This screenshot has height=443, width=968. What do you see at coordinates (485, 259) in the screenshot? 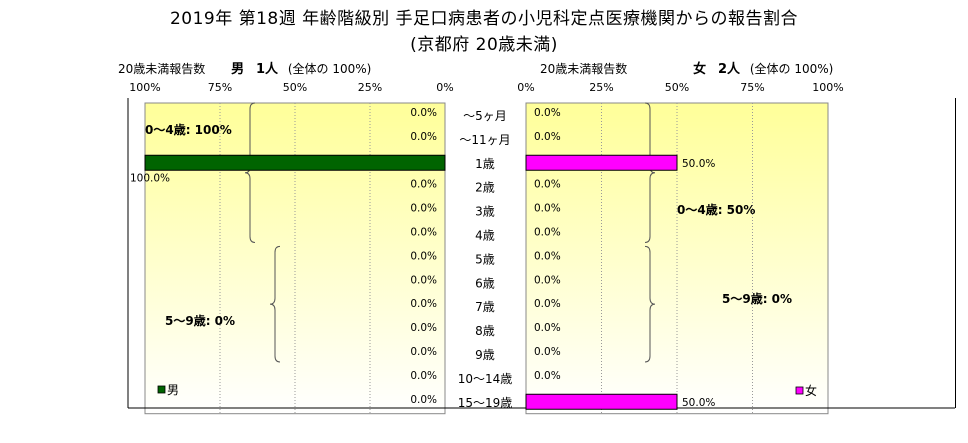
I see `category-label: 5歳` at bounding box center [485, 259].